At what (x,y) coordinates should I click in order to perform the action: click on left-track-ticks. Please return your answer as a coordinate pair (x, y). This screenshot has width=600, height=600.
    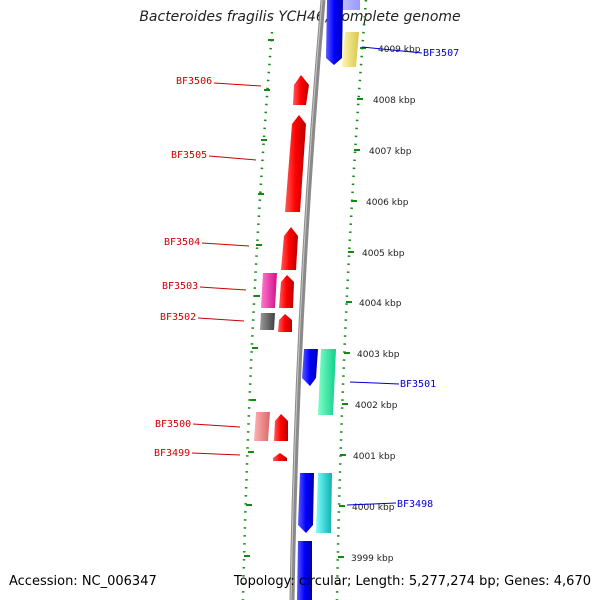
    Looking at the image, I should click on (259, 298).